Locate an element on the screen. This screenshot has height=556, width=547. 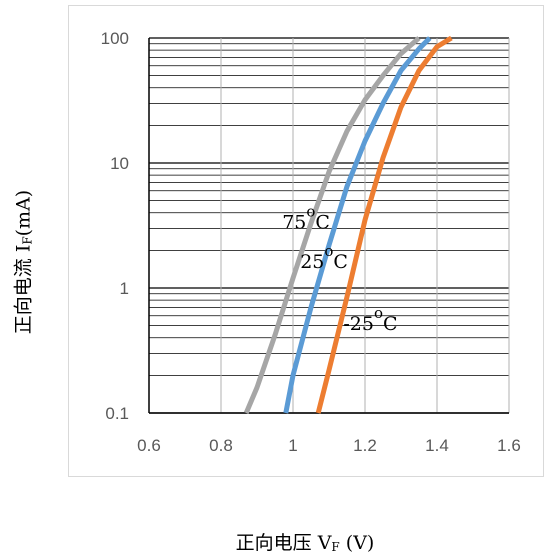
y-tick-label: 10 is located at coordinates (119, 163).